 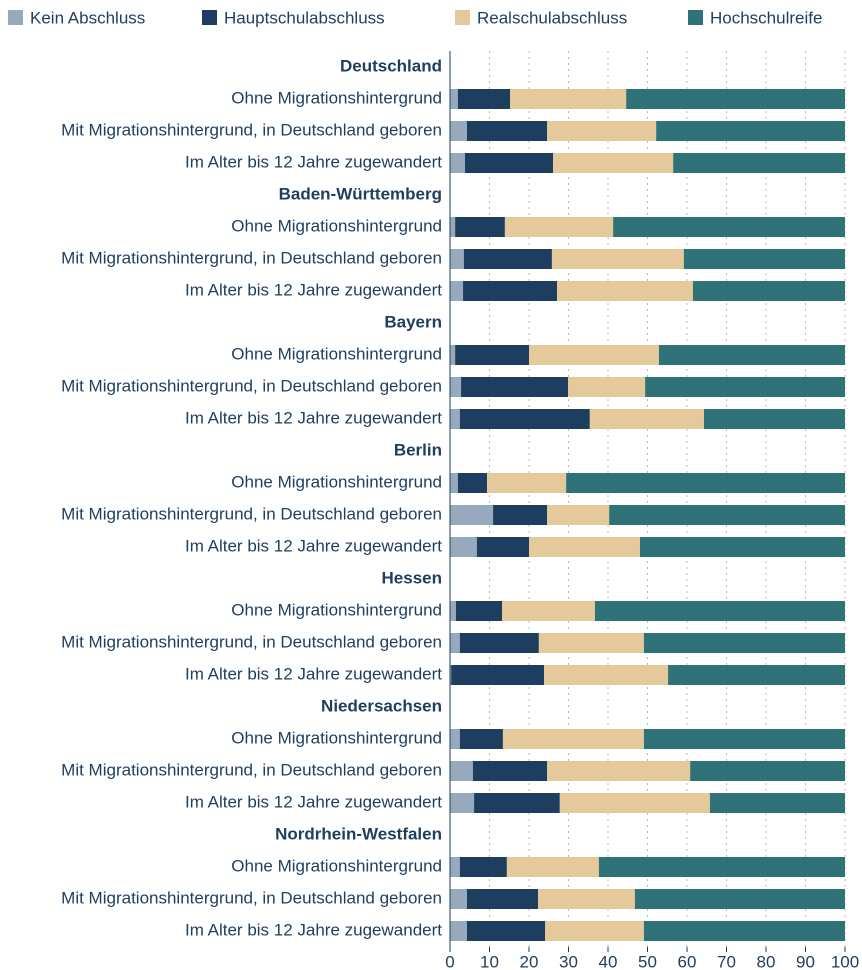 What do you see at coordinates (413, 321) in the screenshot?
I see `group-label: Bayern` at bounding box center [413, 321].